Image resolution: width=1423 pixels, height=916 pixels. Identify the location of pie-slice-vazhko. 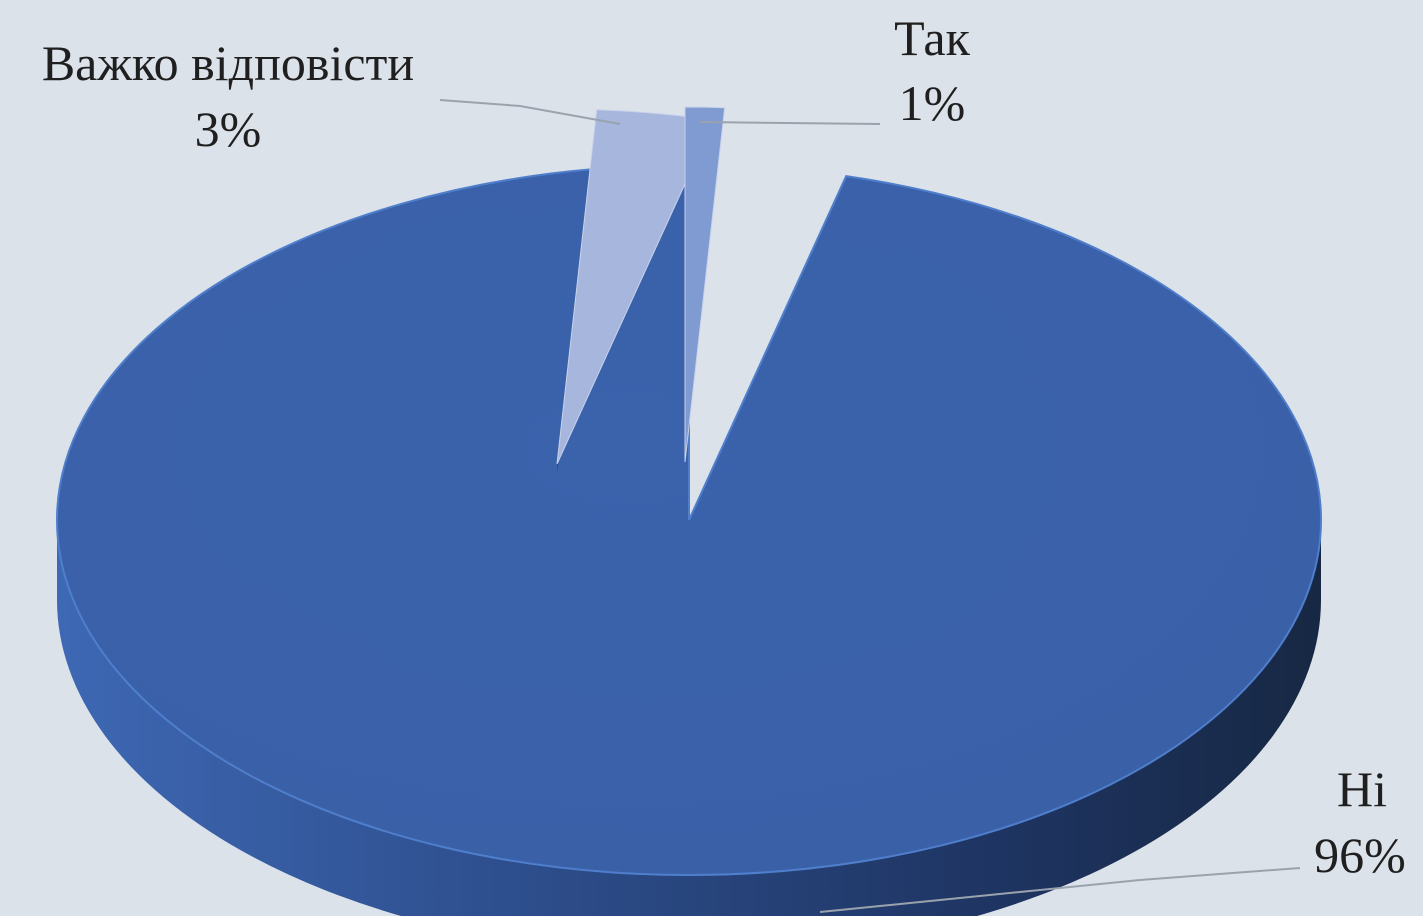
(635, 291).